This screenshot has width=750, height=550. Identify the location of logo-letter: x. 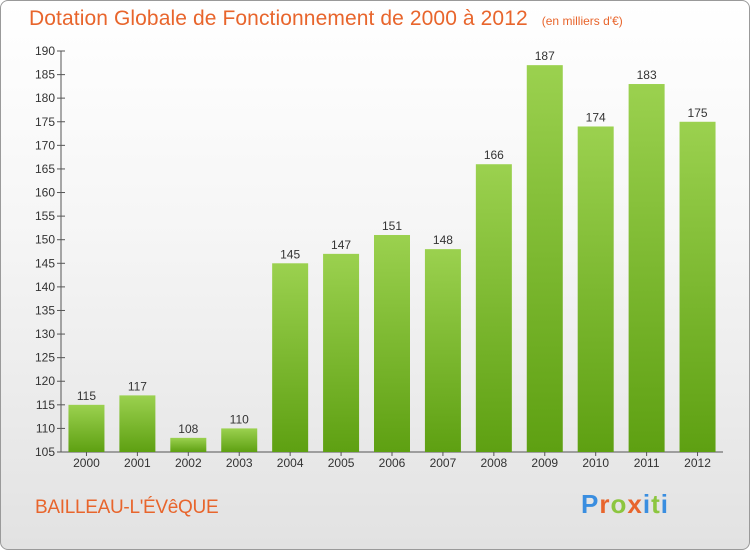
(635, 504).